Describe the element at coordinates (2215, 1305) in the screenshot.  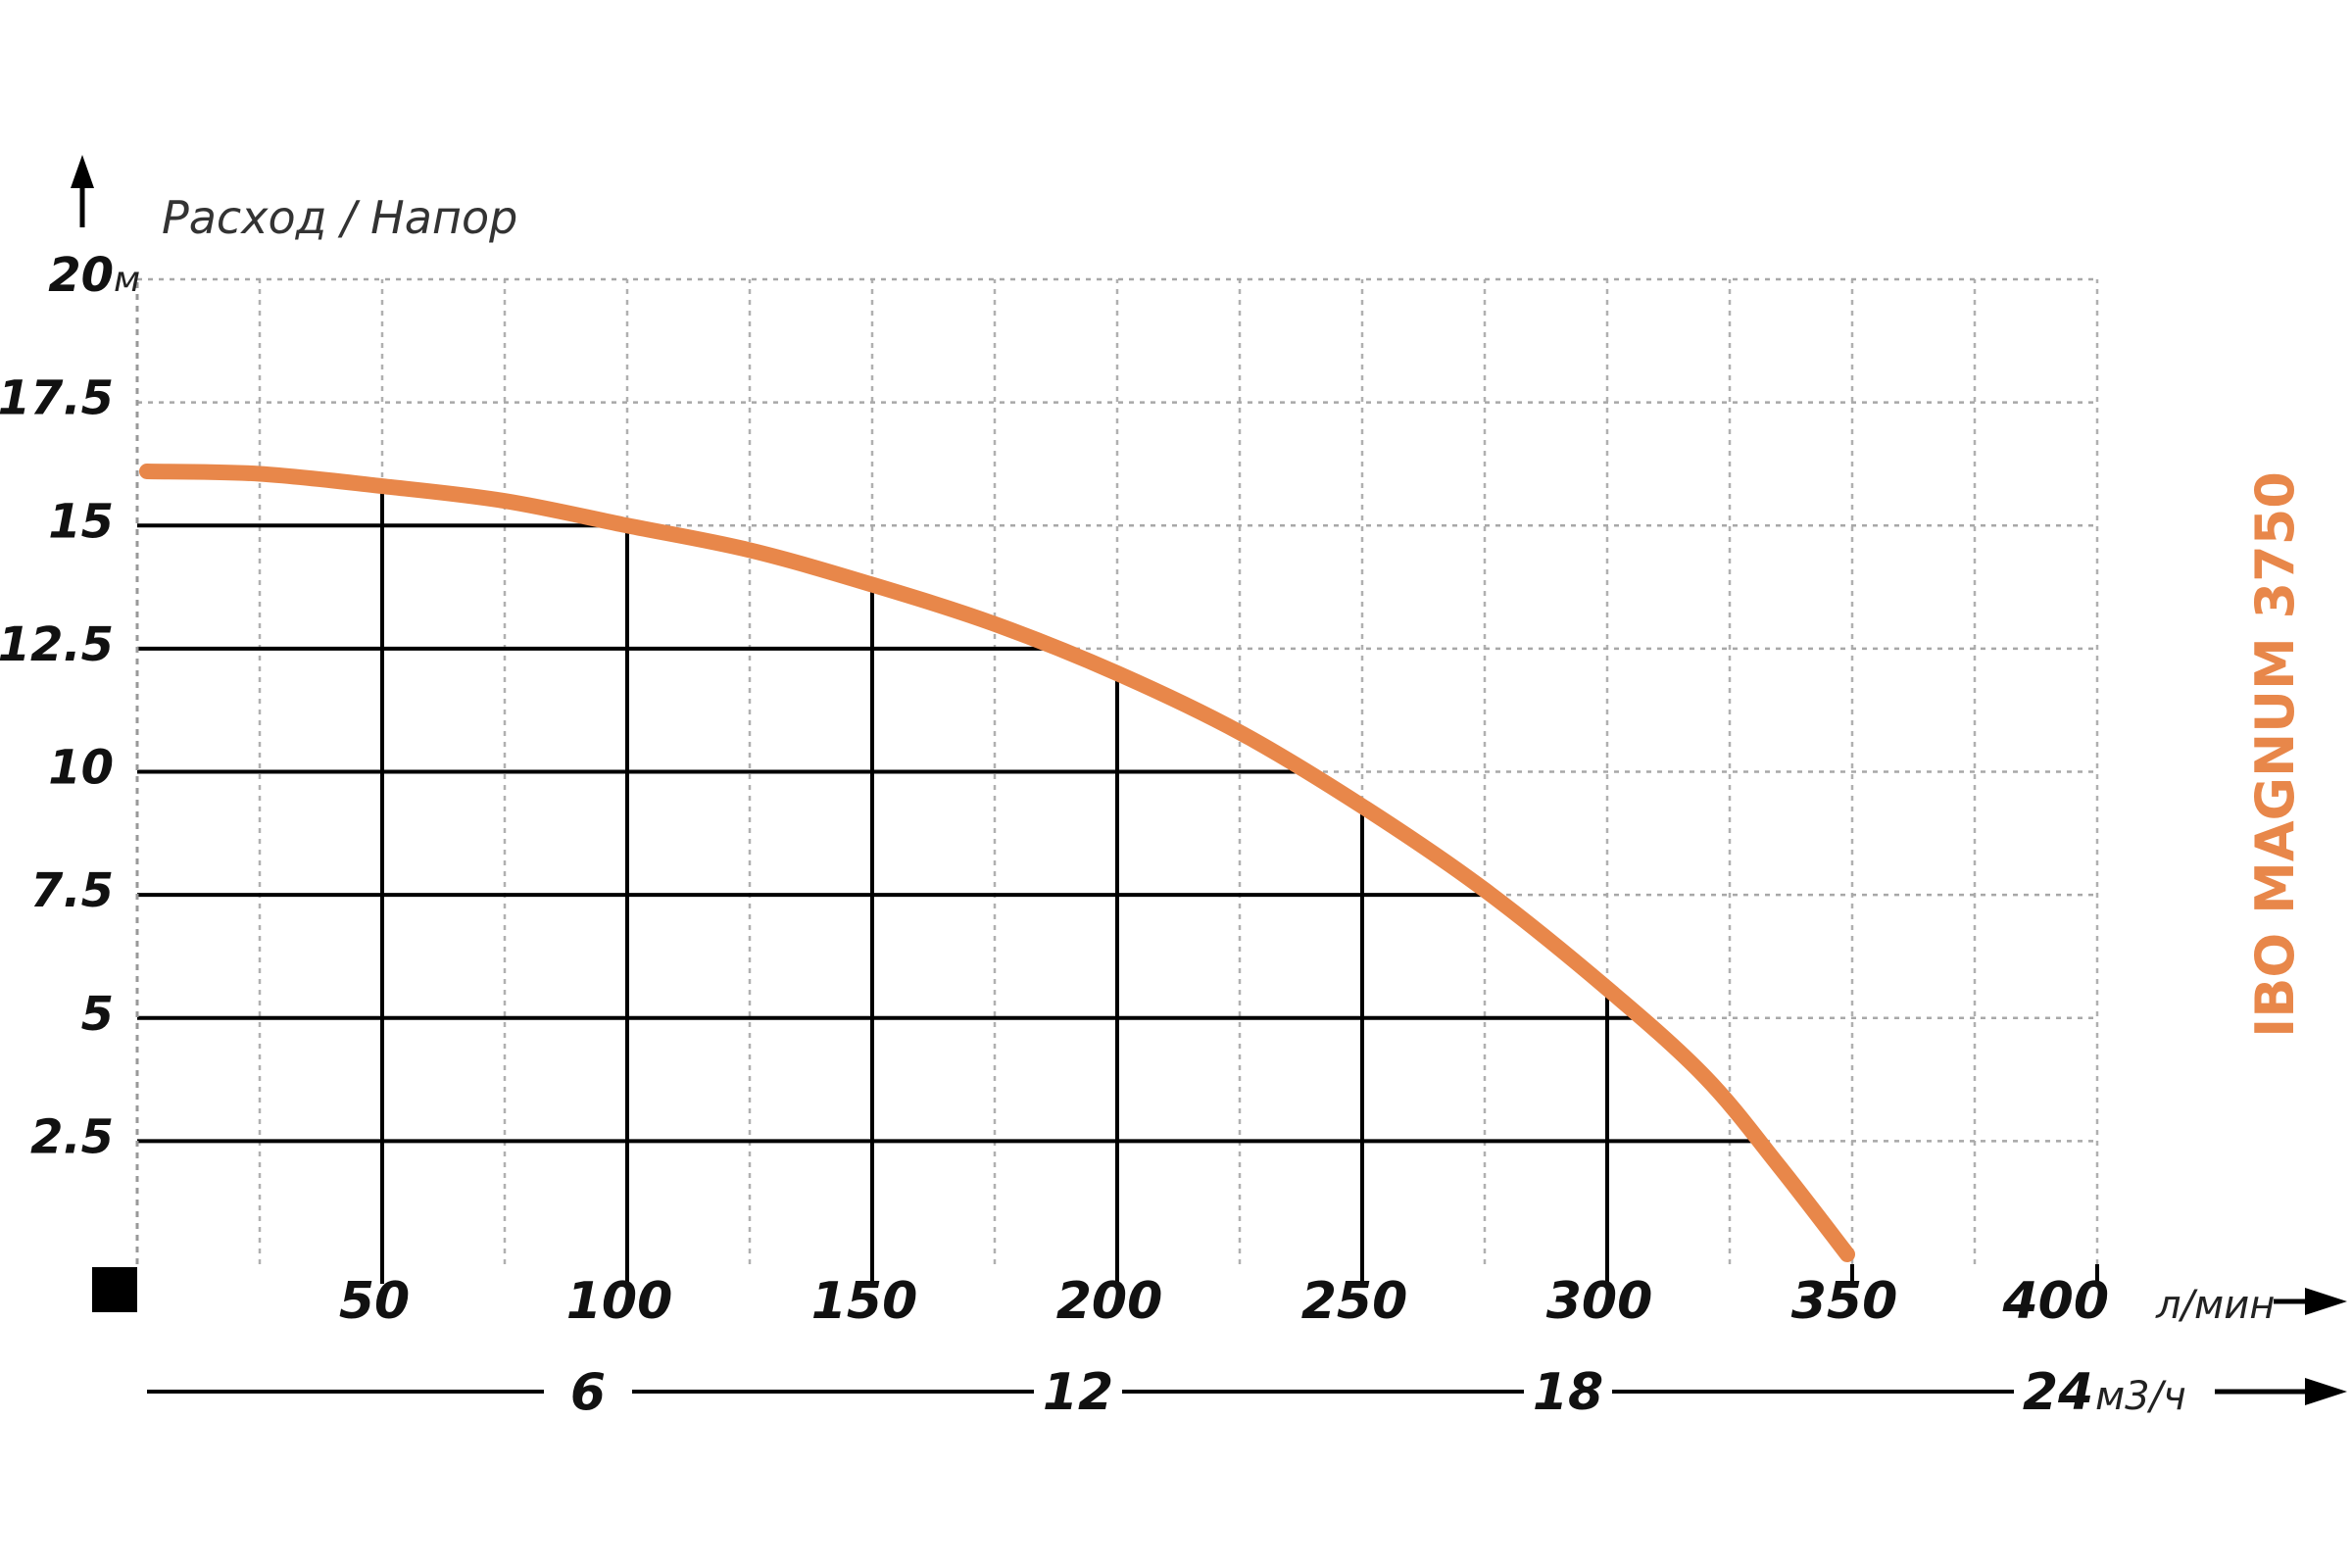
I see `x-unit-label: л/мин` at that location.